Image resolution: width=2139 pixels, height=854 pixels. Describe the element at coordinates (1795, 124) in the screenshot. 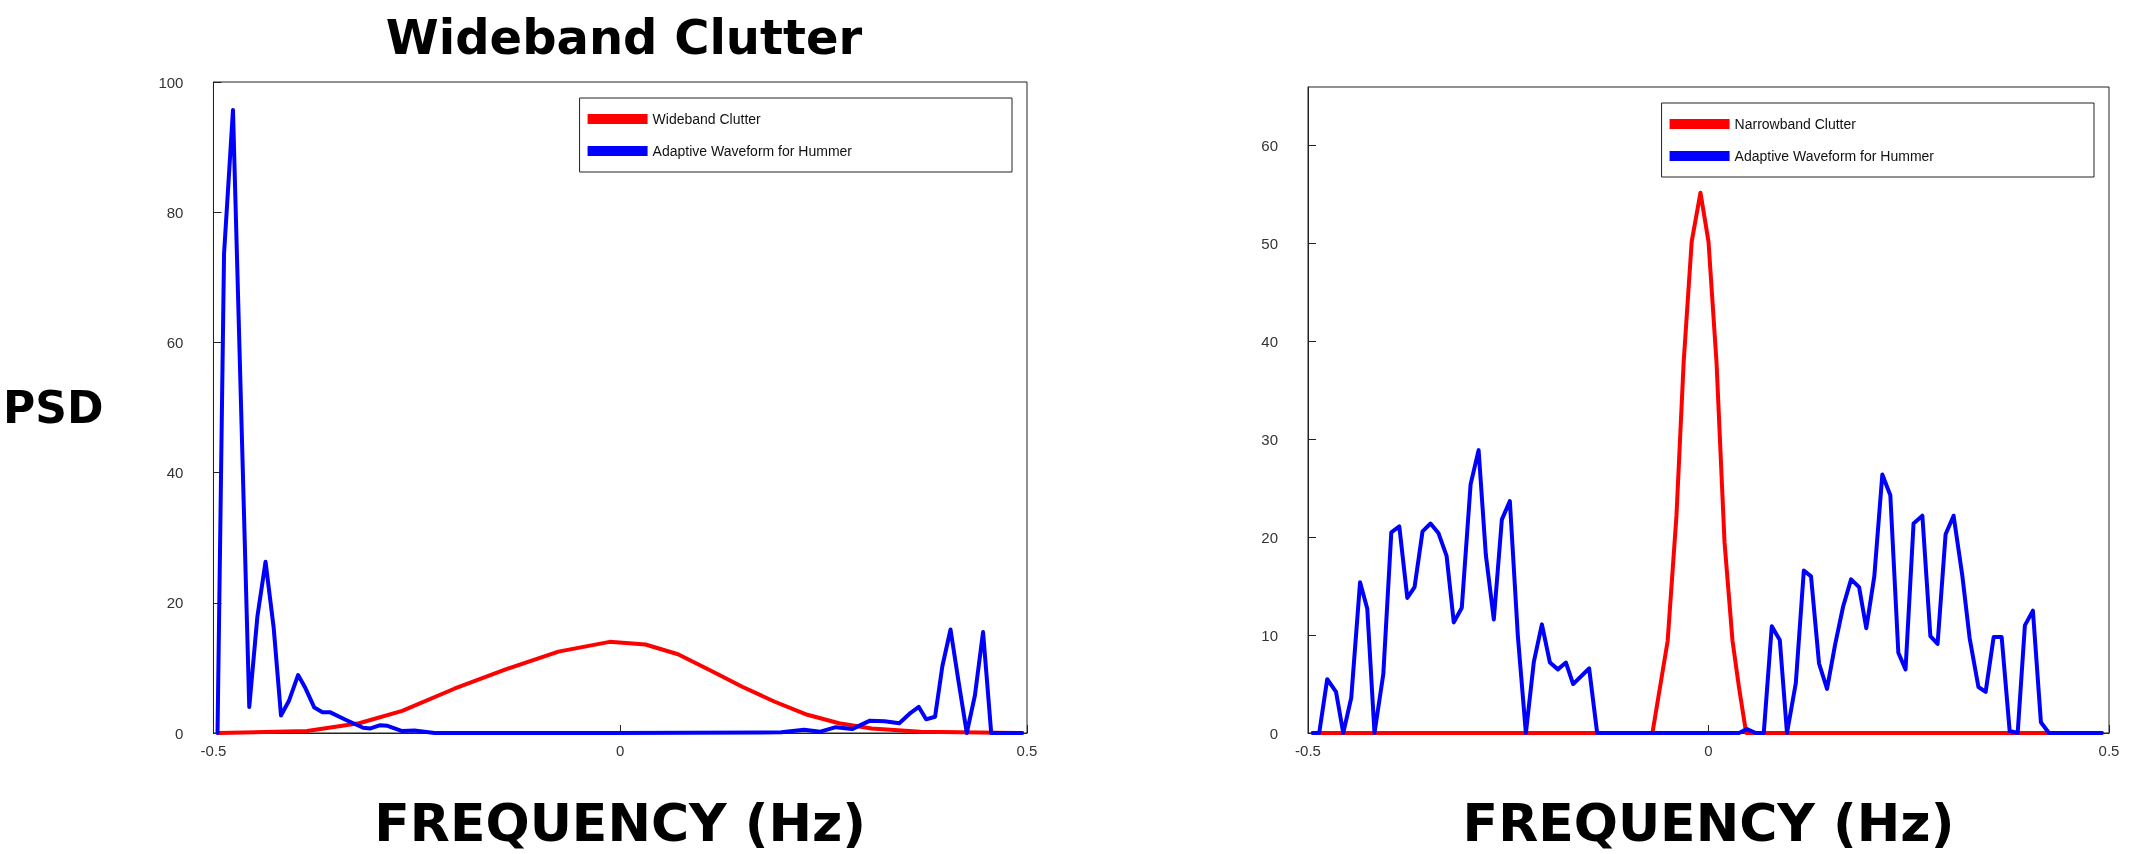

I see `legend-label: Narrowband Clutter` at that location.